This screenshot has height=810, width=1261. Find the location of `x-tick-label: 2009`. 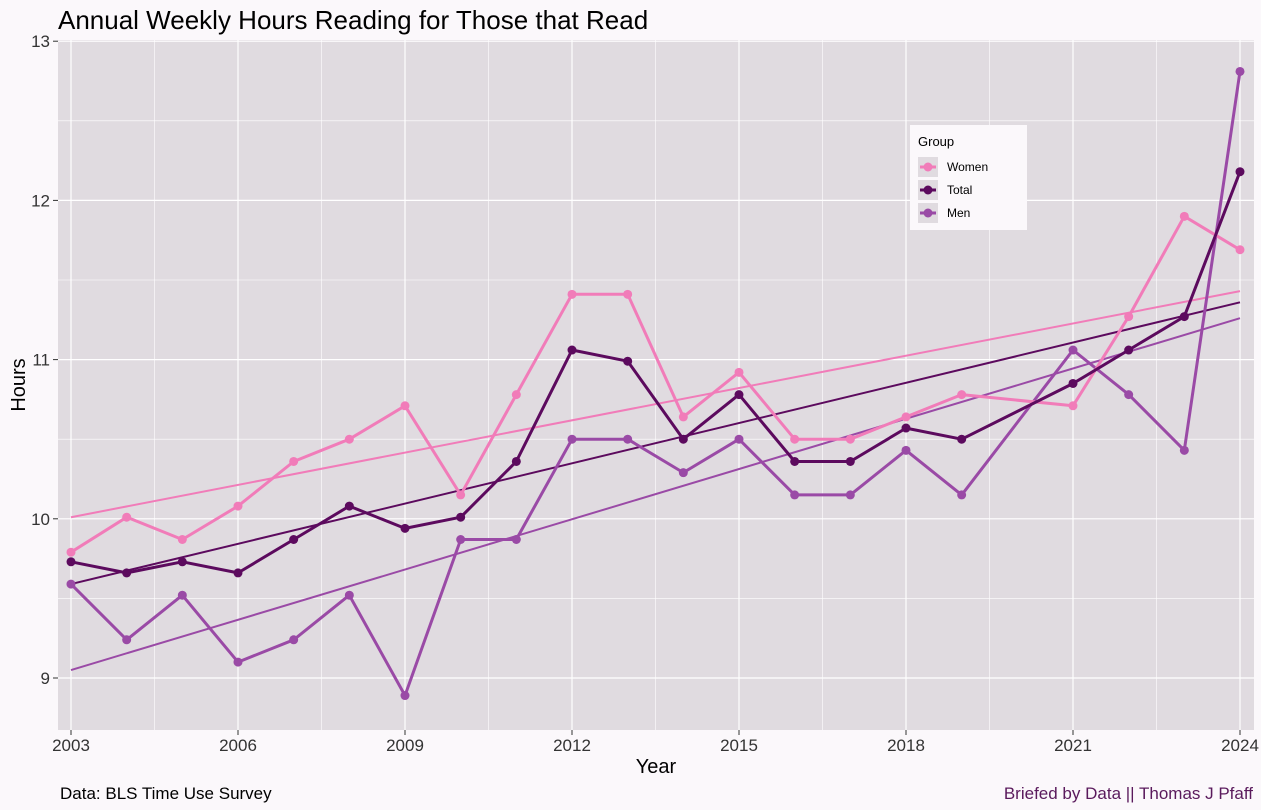

x-tick-label: 2009 is located at coordinates (405, 745).